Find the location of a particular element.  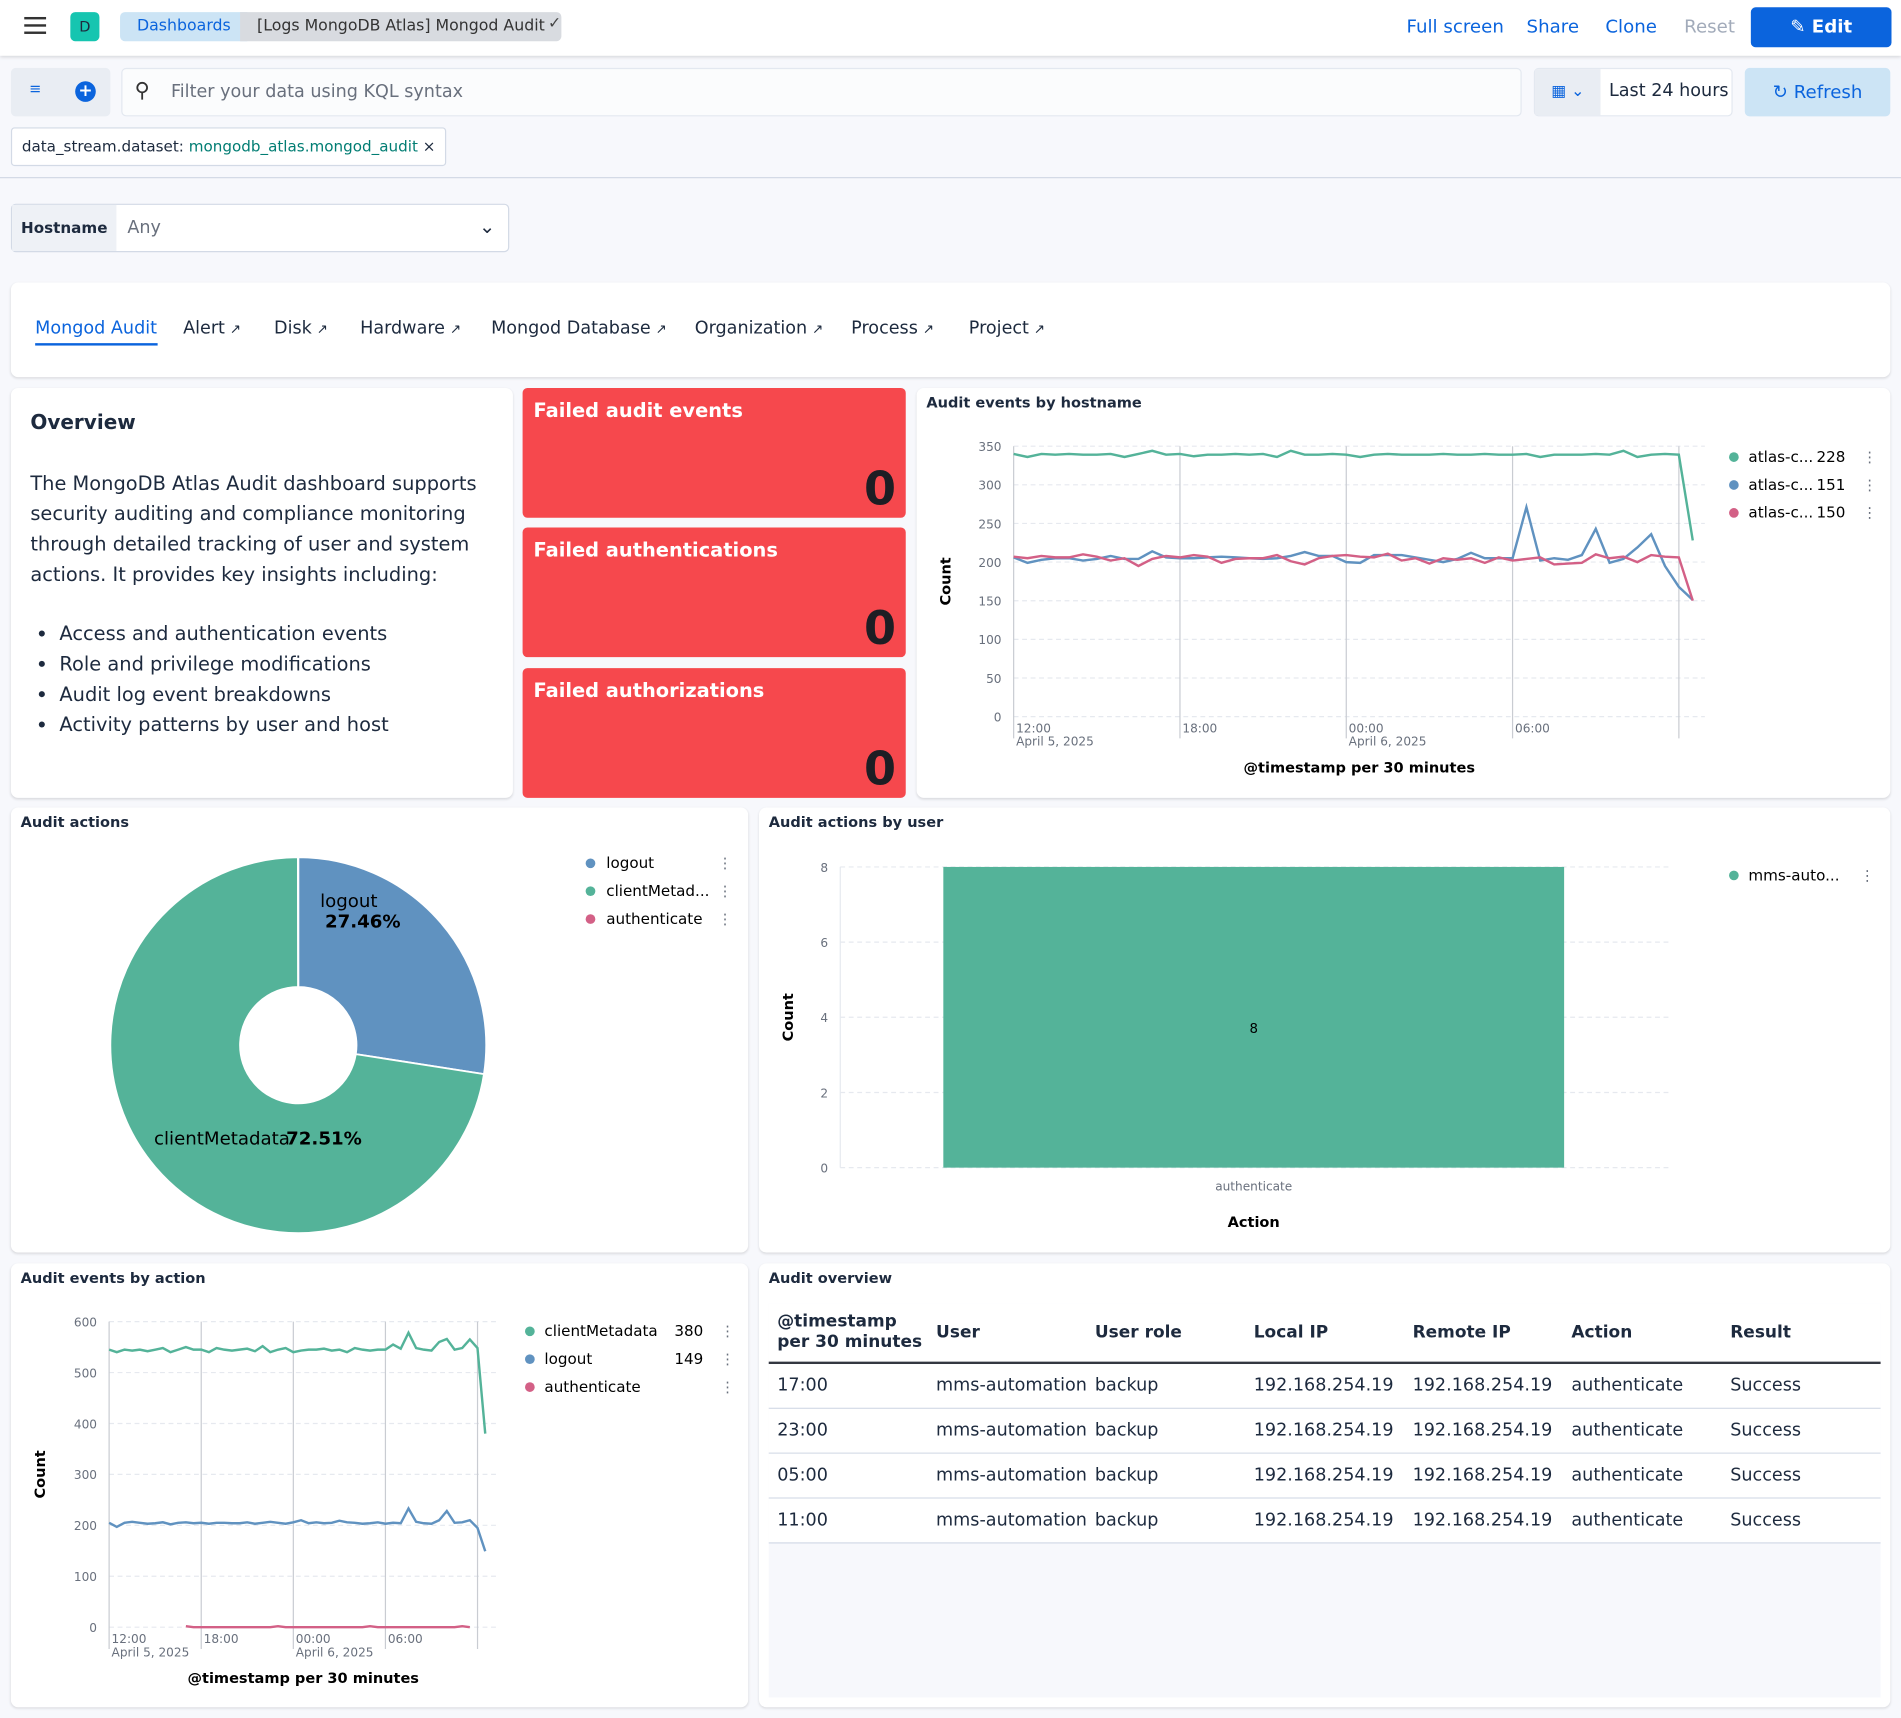

refresh-button: ↻ Refresh is located at coordinates (1817, 92).